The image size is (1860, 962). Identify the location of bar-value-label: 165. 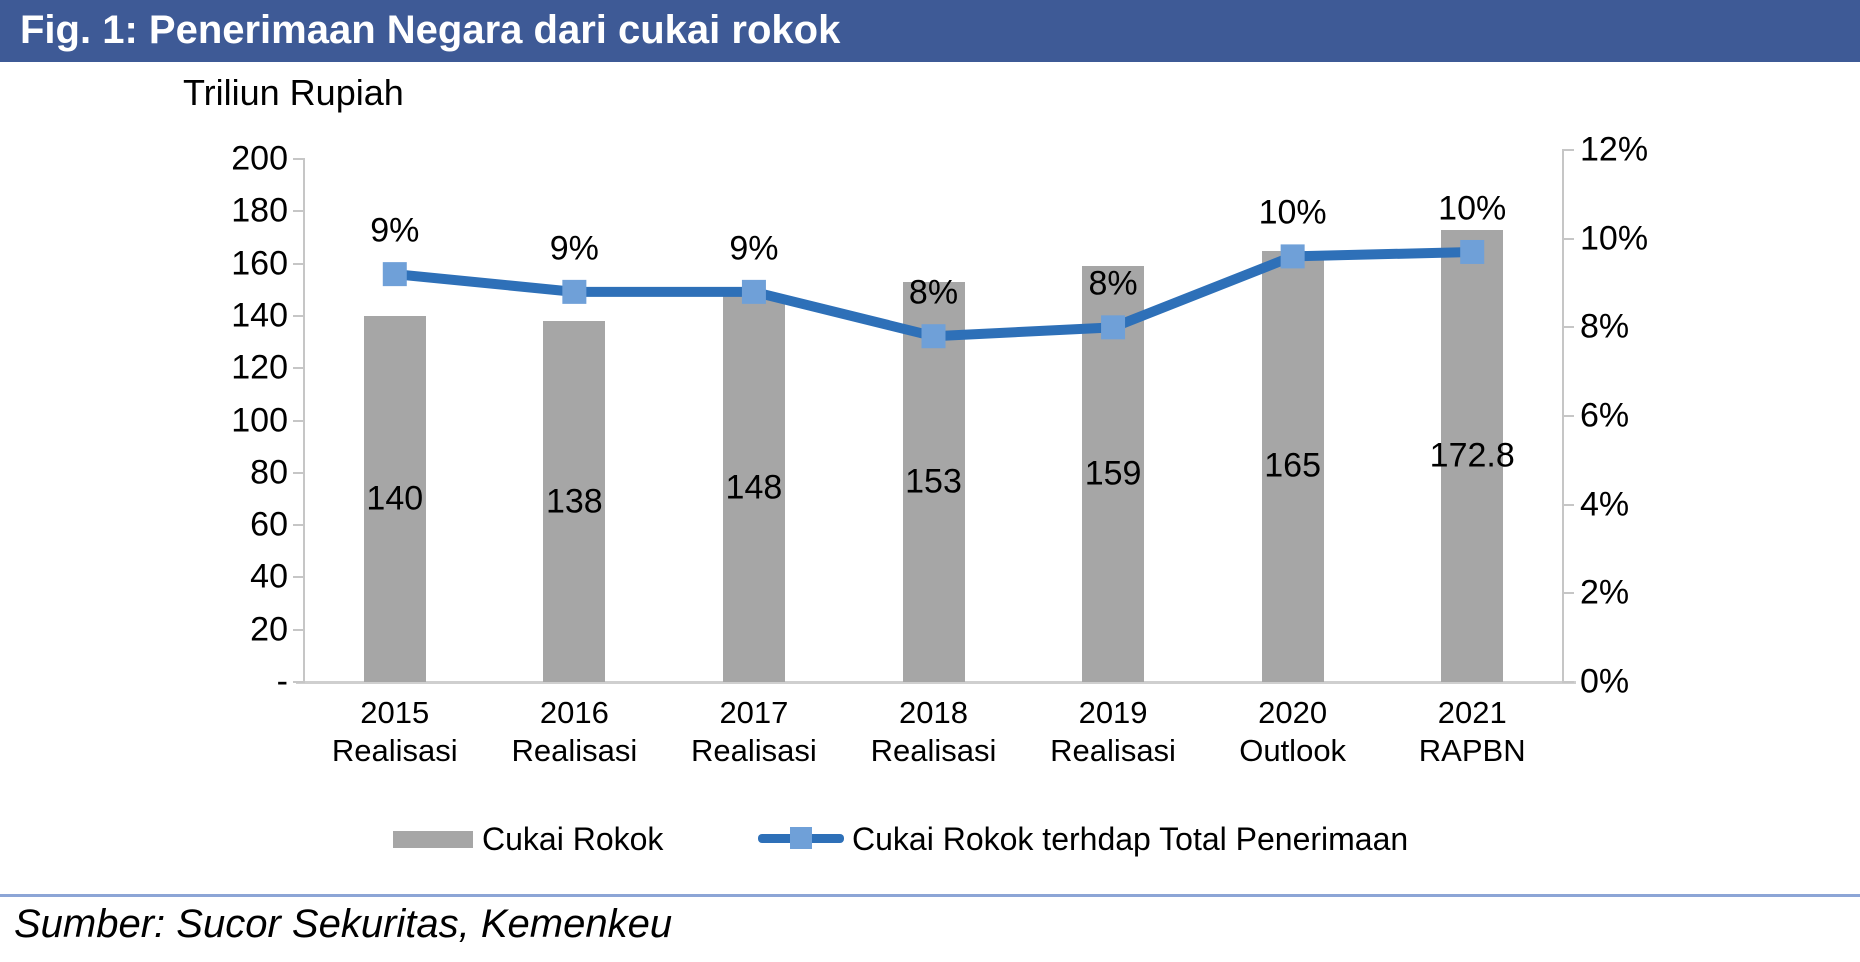
(1293, 465).